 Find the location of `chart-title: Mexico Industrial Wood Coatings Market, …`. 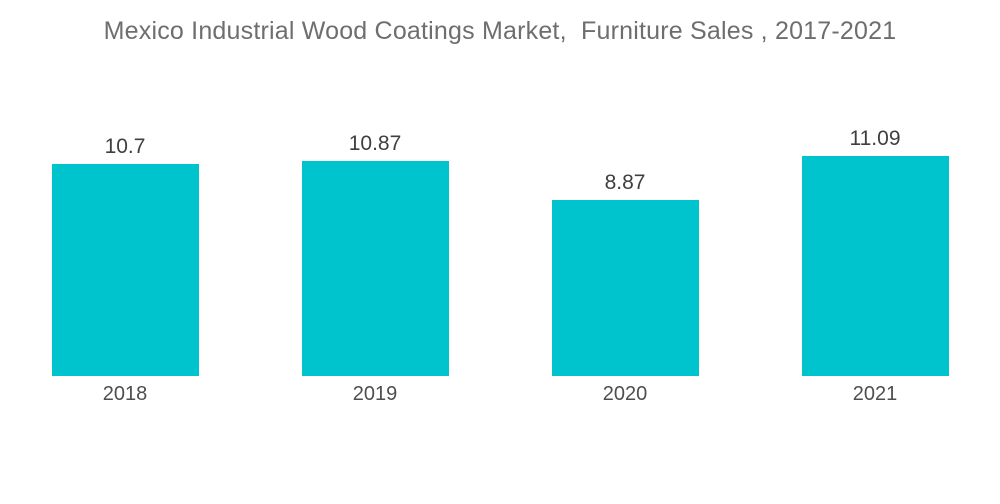

chart-title: Mexico Industrial Wood Coatings Market, … is located at coordinates (500, 31).